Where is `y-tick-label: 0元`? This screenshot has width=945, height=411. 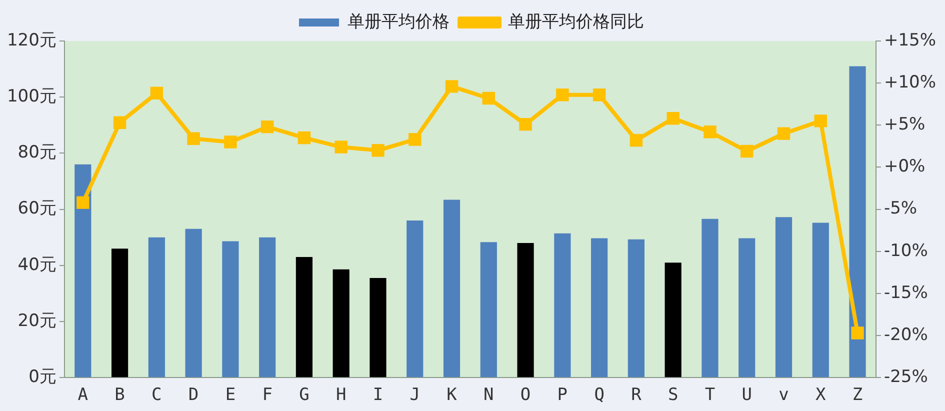 y-tick-label: 0元 is located at coordinates (42, 377).